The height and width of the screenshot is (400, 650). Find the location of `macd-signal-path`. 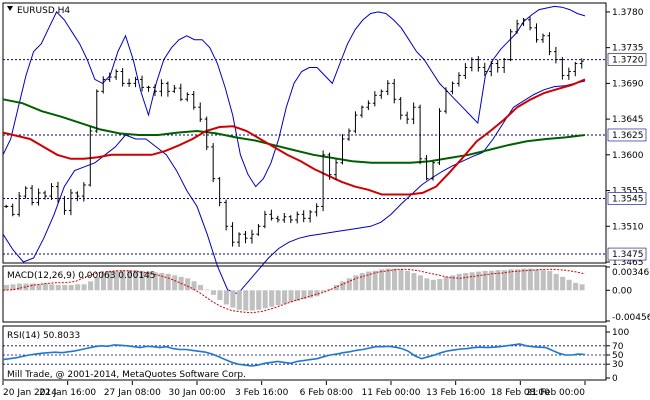

macd-signal-path is located at coordinates (294, 291).